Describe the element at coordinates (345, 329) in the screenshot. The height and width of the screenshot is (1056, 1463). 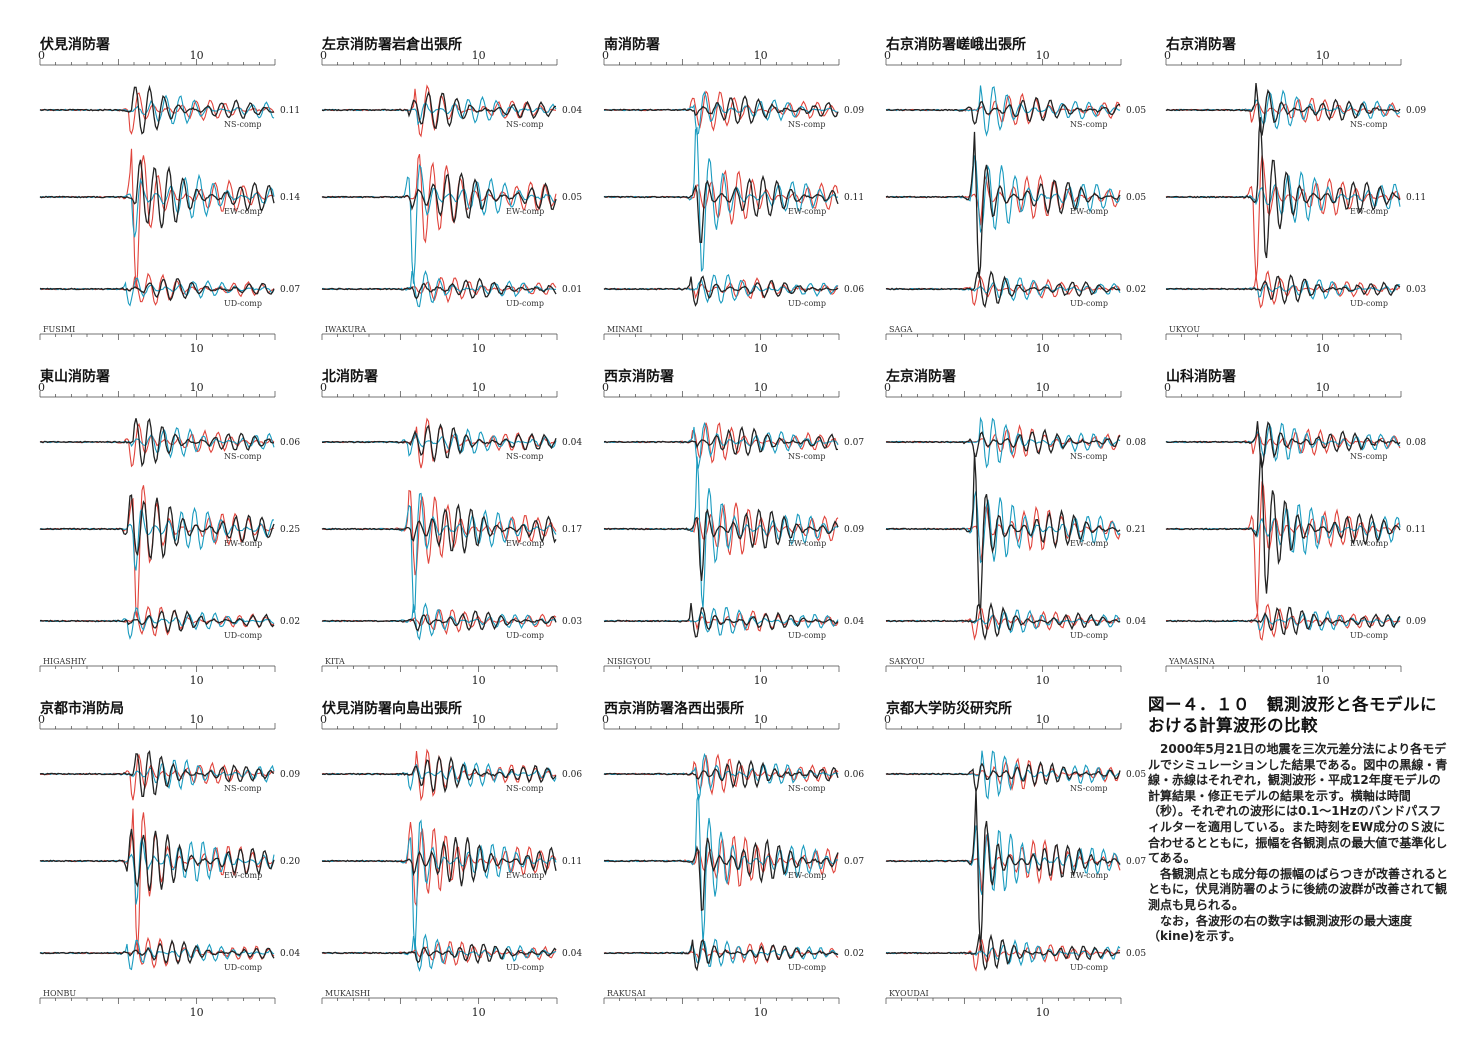
I see `station-code: IWAKURA` at that location.